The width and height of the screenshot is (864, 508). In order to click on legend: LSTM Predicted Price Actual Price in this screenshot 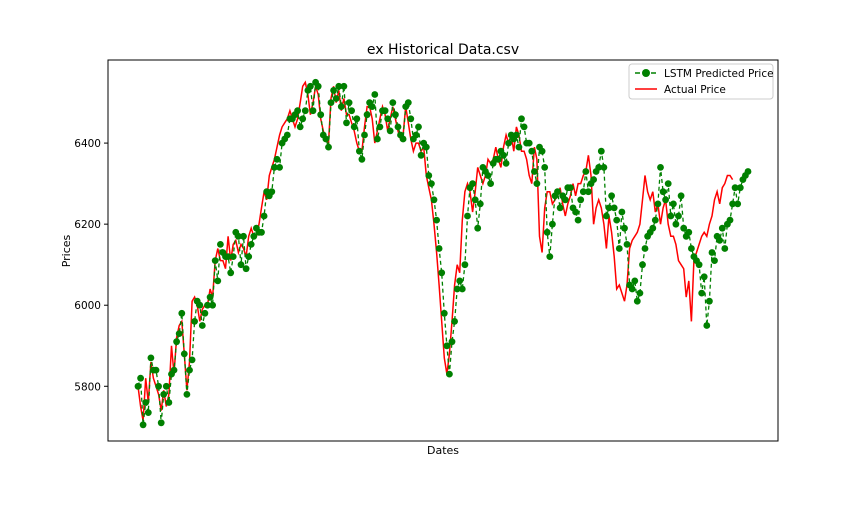, I will do `click(701, 81)`.